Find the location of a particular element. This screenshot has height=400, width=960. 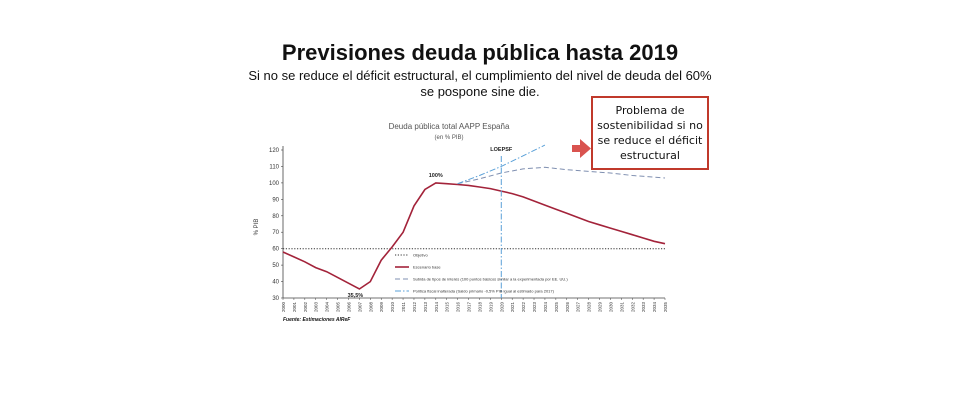

x-tick-label: 2029 is located at coordinates (600, 307).